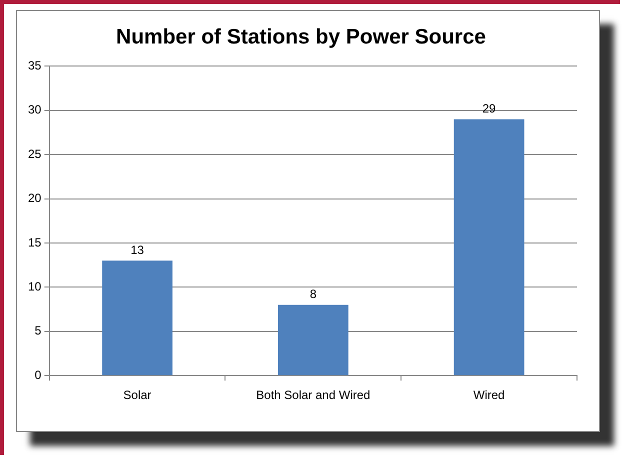 Image resolution: width=622 pixels, height=457 pixels. Describe the element at coordinates (35, 109) in the screenshot. I see `y-tick-label: 30` at that location.